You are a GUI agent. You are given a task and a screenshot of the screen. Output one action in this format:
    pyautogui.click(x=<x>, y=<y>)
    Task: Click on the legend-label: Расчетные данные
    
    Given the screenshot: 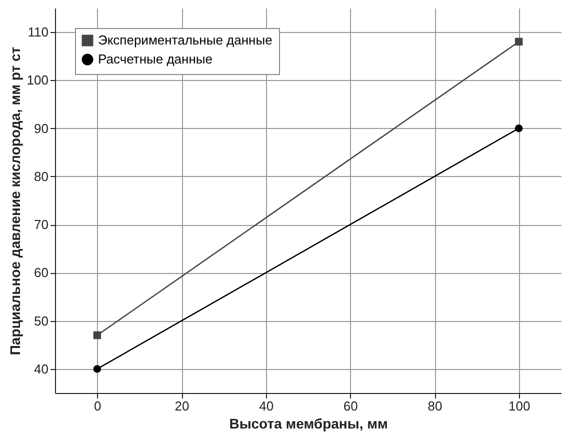 What is the action you would take?
    pyautogui.click(x=155, y=59)
    